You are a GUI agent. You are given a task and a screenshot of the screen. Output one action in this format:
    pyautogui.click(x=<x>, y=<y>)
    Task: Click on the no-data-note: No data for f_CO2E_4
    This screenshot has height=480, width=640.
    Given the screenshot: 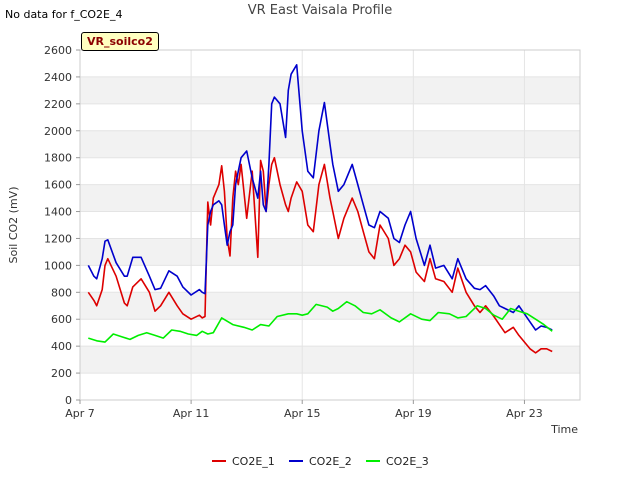 What is the action you would take?
    pyautogui.click(x=64, y=14)
    